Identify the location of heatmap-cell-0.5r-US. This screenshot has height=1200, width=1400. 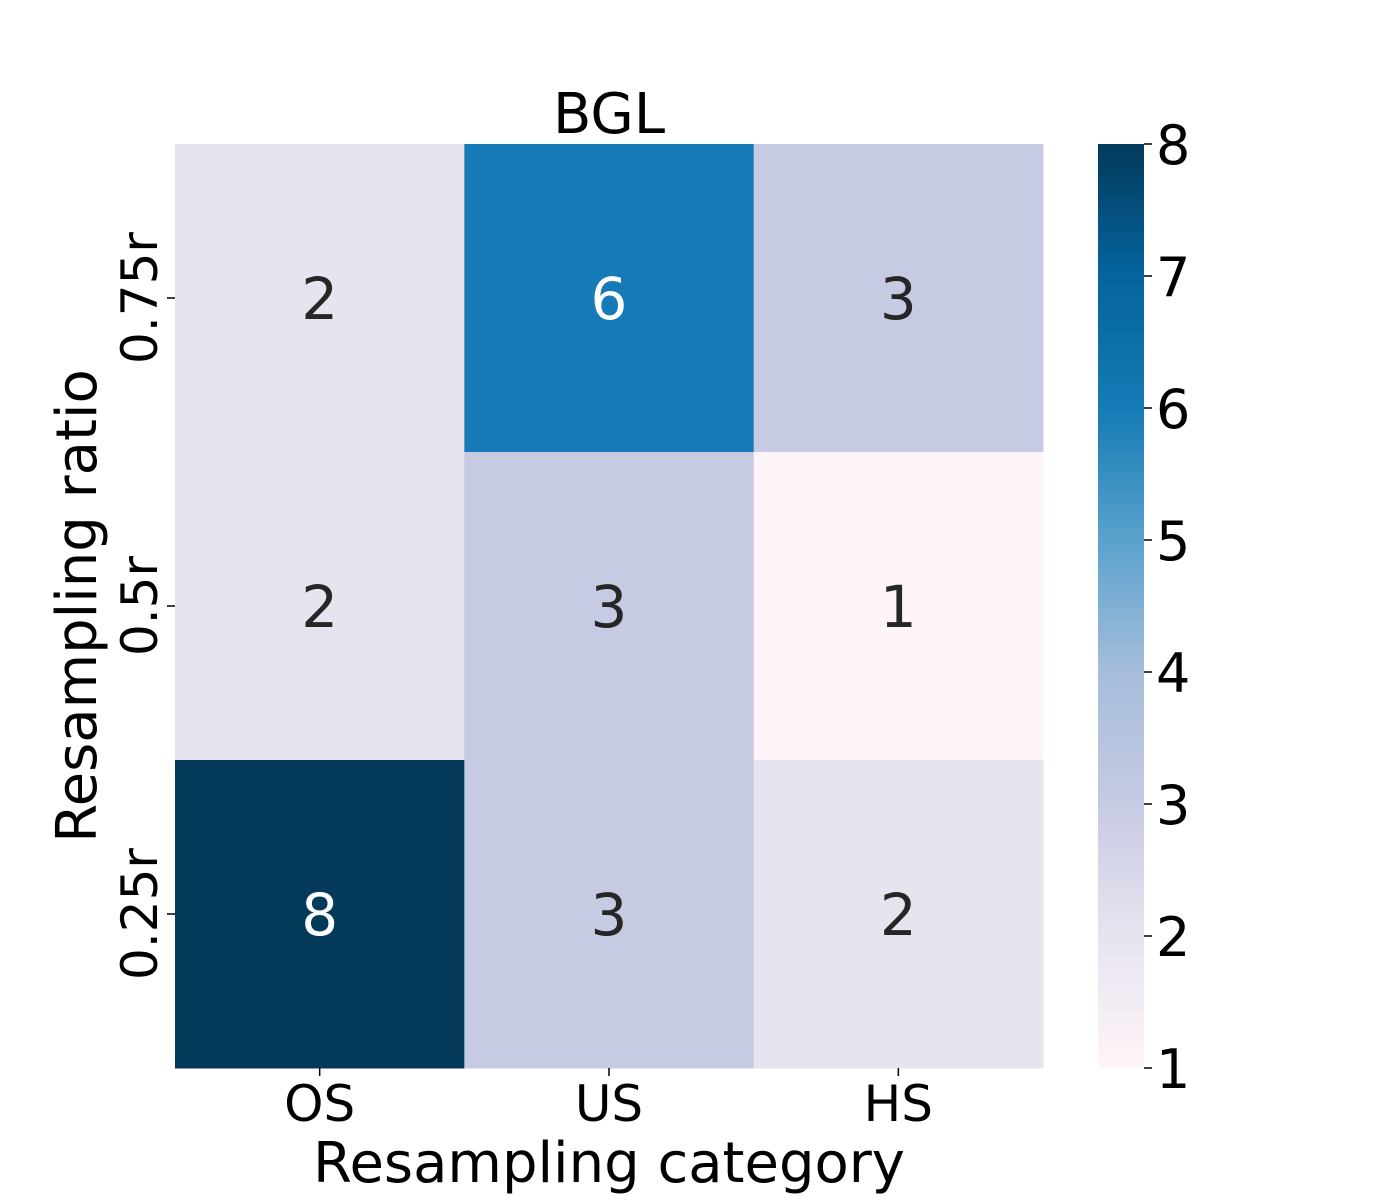
(609, 606).